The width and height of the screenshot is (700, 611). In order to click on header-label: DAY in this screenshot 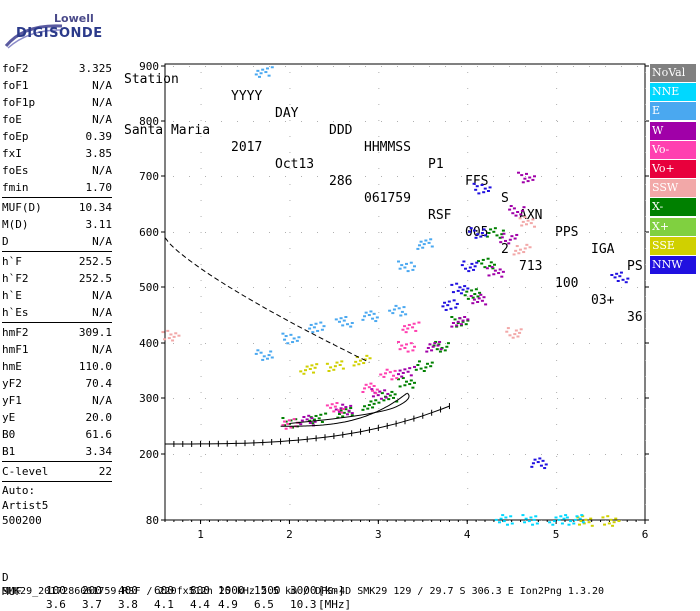, I will do `click(287, 113)`.